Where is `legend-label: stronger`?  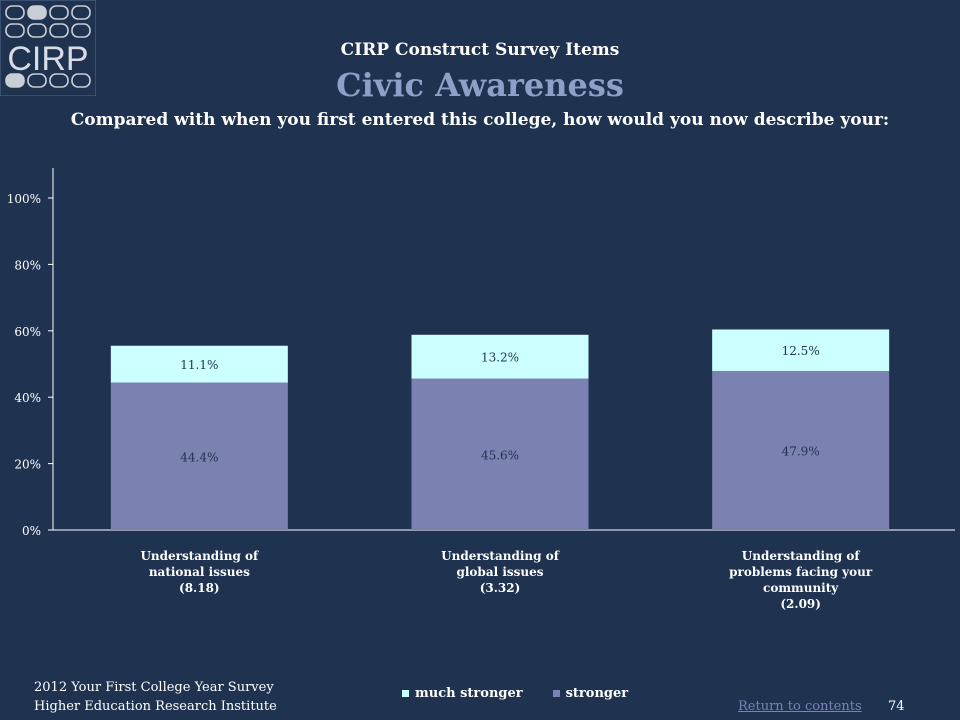
legend-label: stronger is located at coordinates (597, 693).